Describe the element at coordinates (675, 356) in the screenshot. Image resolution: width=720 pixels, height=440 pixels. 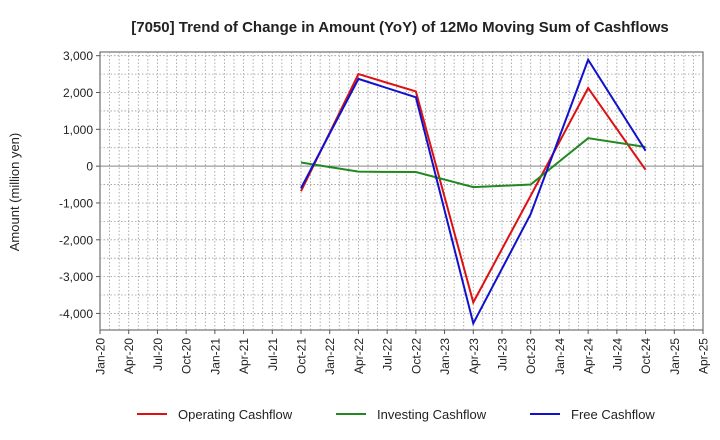
I see `x-tick-label: Jan-25` at that location.